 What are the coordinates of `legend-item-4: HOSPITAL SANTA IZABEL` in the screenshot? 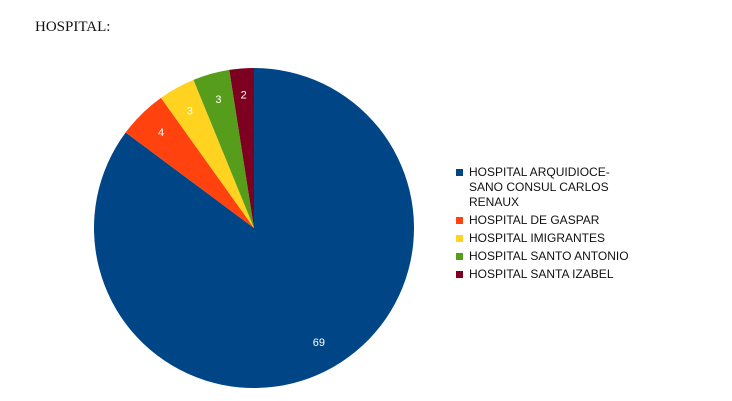 It's located at (571, 274).